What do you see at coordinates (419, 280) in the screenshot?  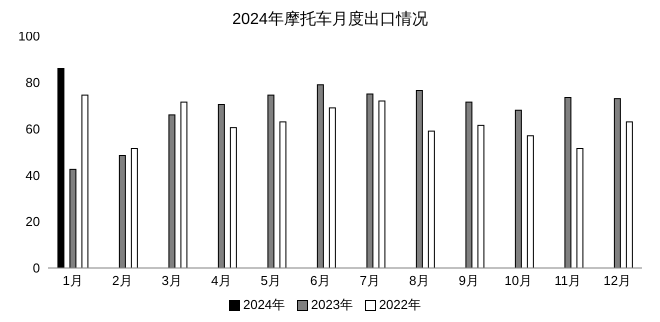 I see `x-tick-label: 8月` at bounding box center [419, 280].